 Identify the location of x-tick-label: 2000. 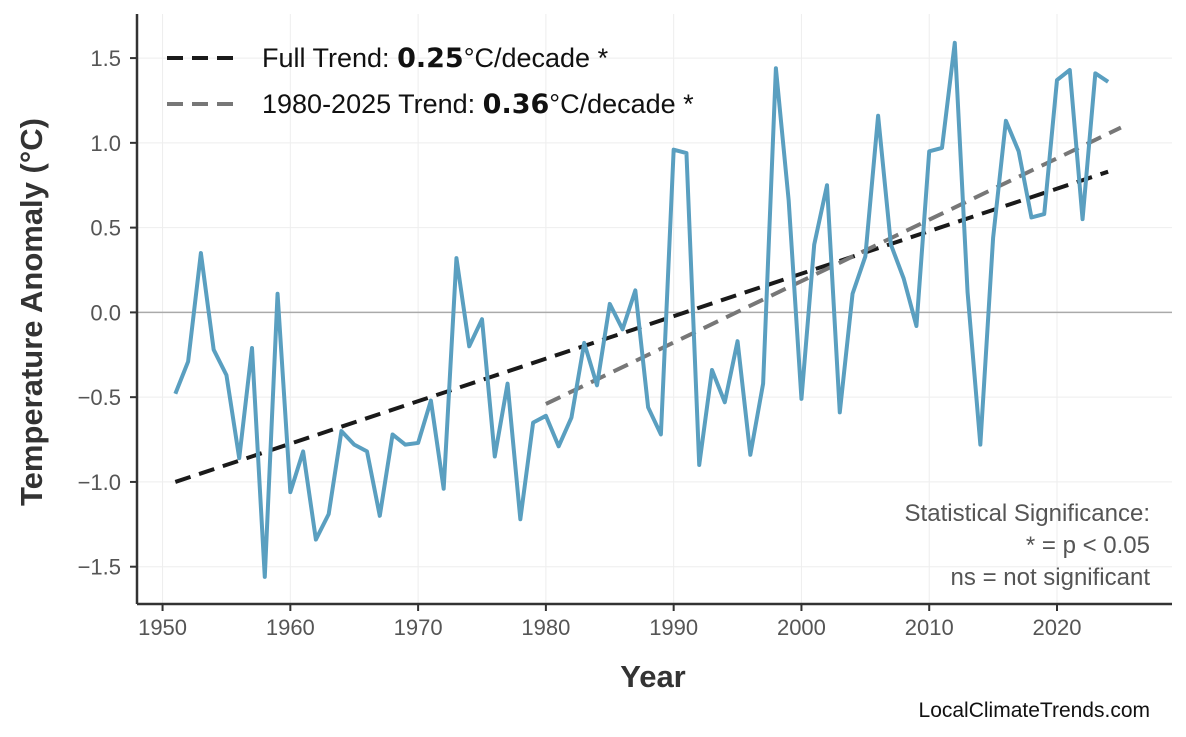
(801, 627).